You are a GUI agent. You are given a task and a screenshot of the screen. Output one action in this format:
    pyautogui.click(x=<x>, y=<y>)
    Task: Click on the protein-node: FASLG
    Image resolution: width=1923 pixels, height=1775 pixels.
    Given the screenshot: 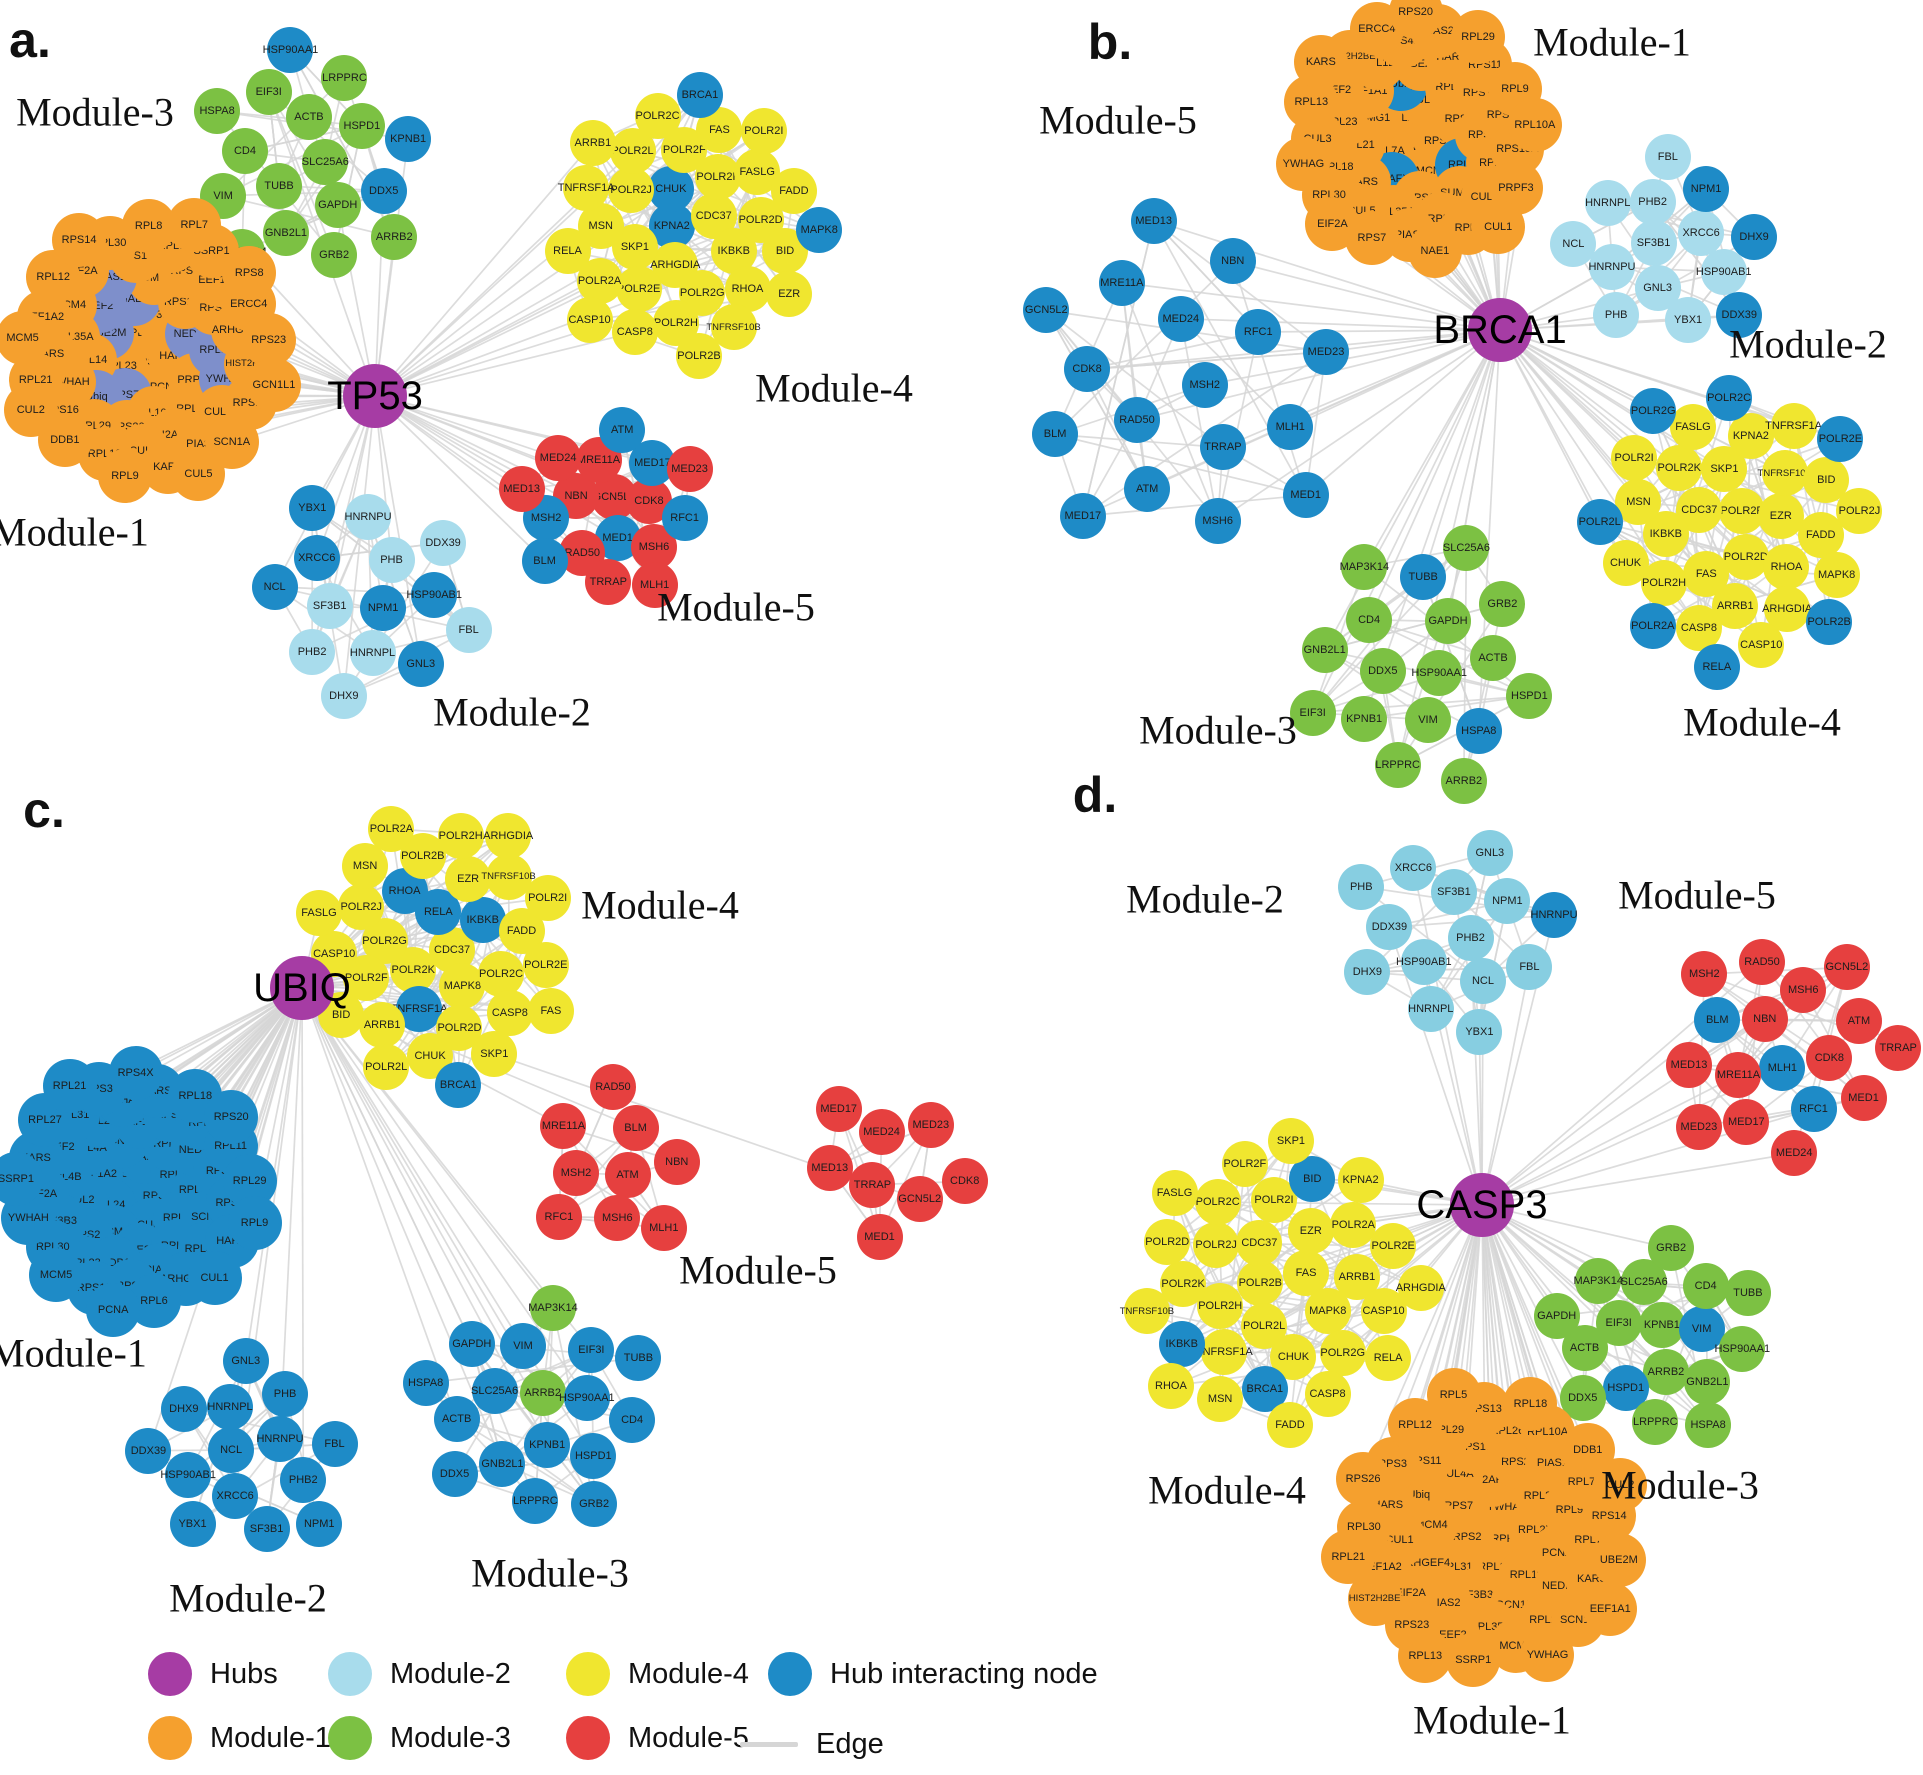 What is the action you would take?
    pyautogui.click(x=319, y=912)
    